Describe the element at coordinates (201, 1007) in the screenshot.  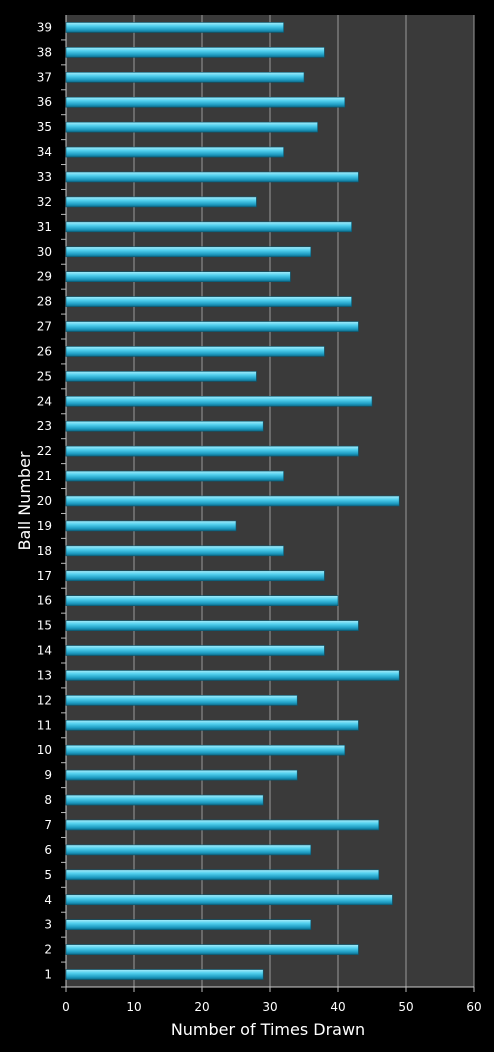
I see `x-tick-label: 20` at that location.